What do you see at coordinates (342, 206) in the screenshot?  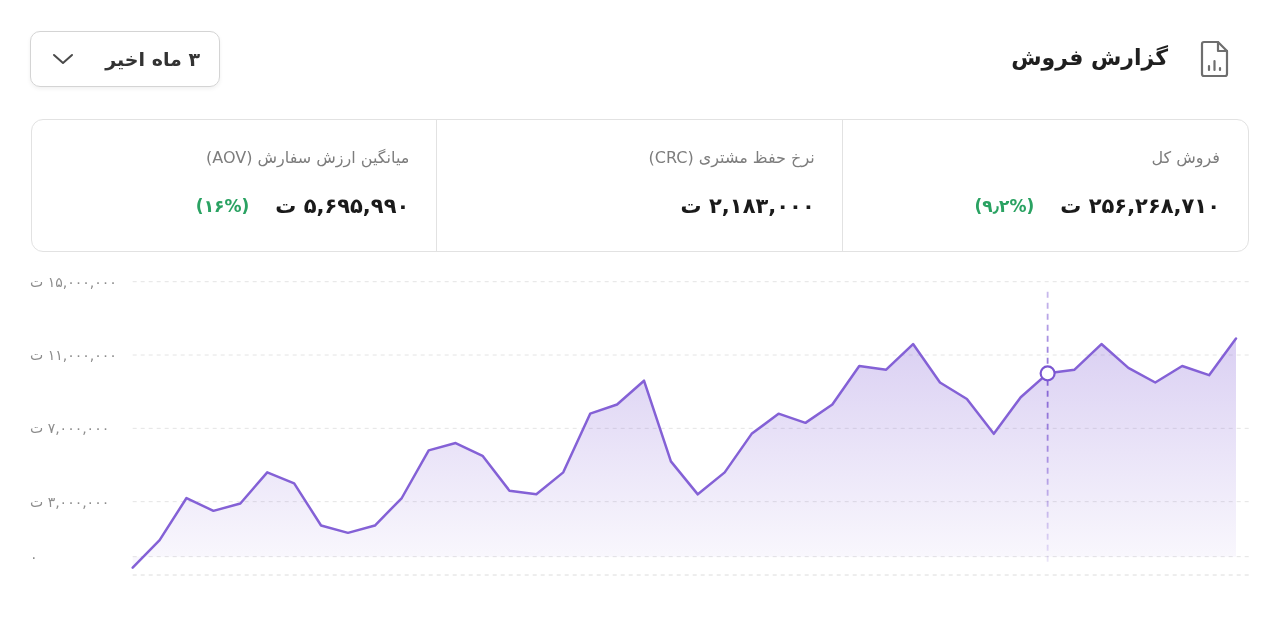 I see `text: ۵,۶۹۵,۹۹۰ ت` at bounding box center [342, 206].